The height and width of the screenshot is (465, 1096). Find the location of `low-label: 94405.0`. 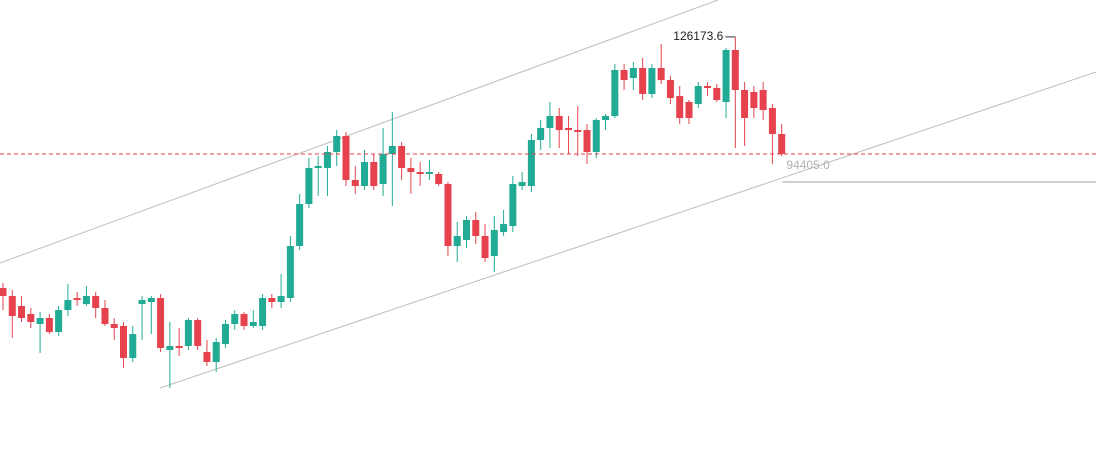

low-label: 94405.0 is located at coordinates (808, 165).